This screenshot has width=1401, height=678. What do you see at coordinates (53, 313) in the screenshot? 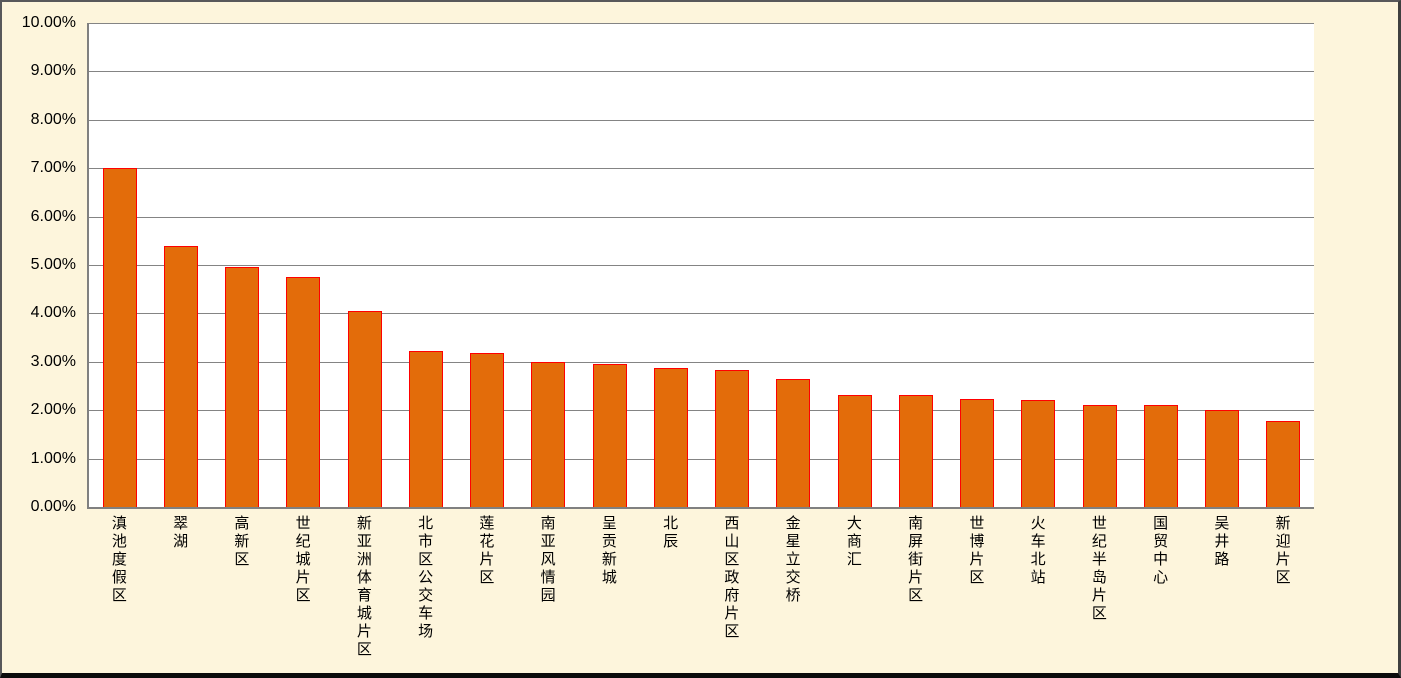
I see `y-tick-label: 4.00%` at bounding box center [53, 313].